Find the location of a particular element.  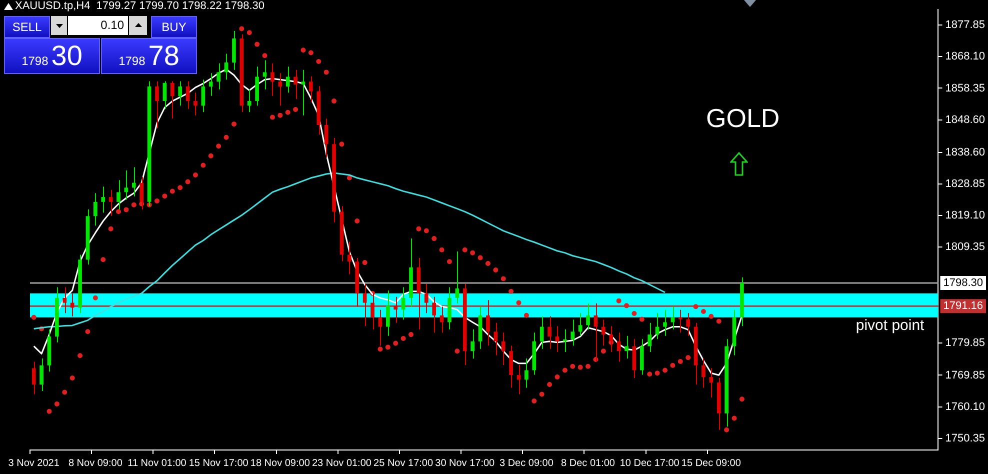

annotation: SELL is located at coordinates (27, 27).